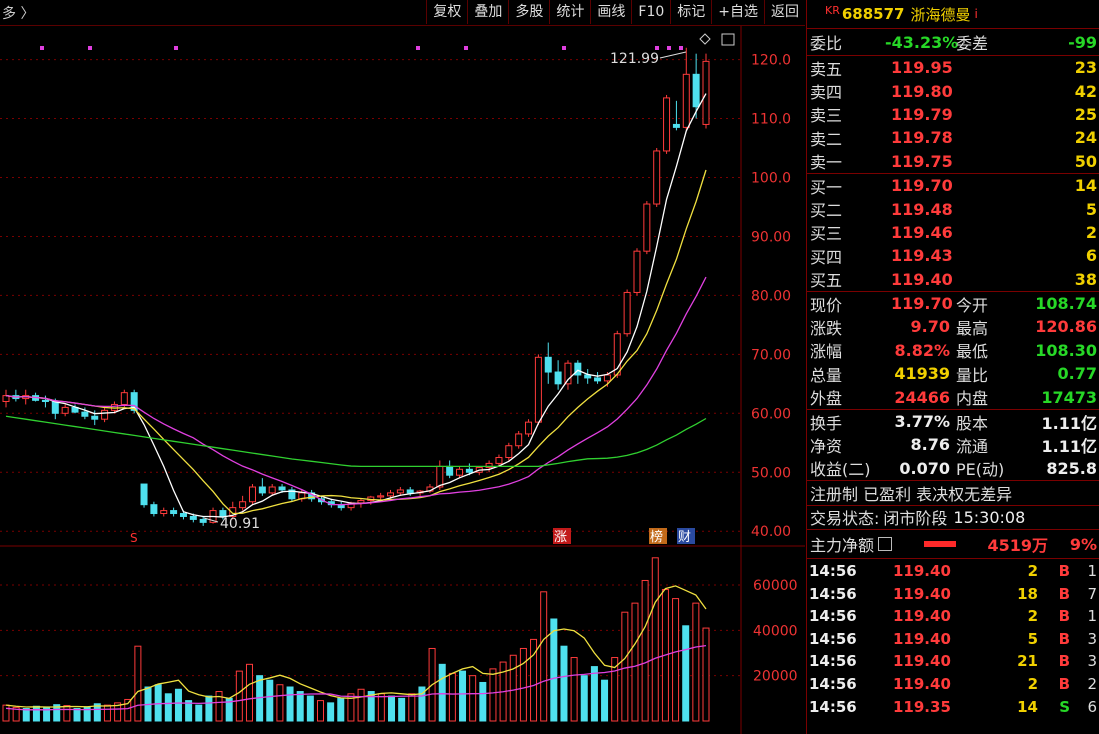  What do you see at coordinates (989, 517) in the screenshot?
I see `trade-status-time: 15:30:08` at bounding box center [989, 517].